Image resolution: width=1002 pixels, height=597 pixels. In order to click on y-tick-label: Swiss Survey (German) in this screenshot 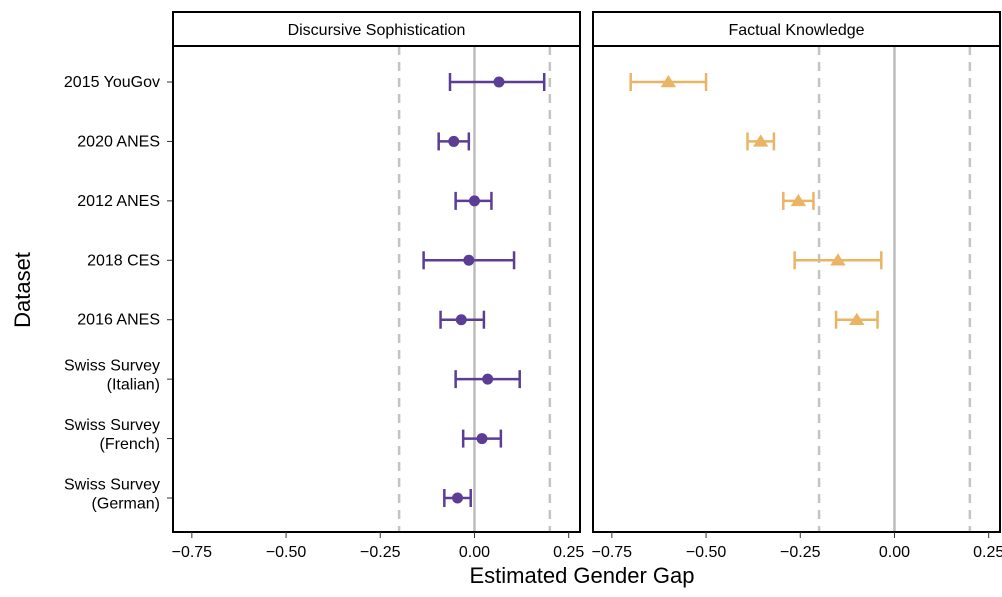, I will do `click(112, 495)`.